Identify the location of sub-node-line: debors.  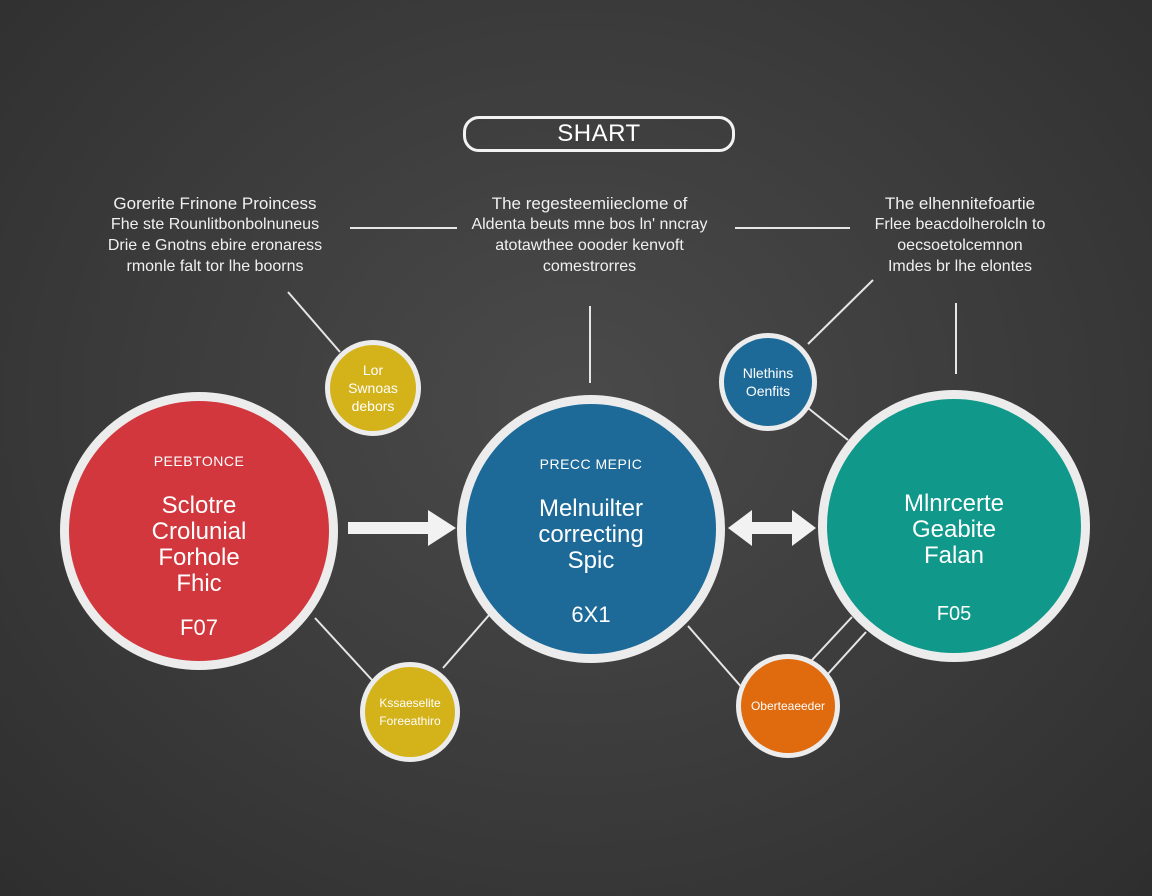
(373, 406).